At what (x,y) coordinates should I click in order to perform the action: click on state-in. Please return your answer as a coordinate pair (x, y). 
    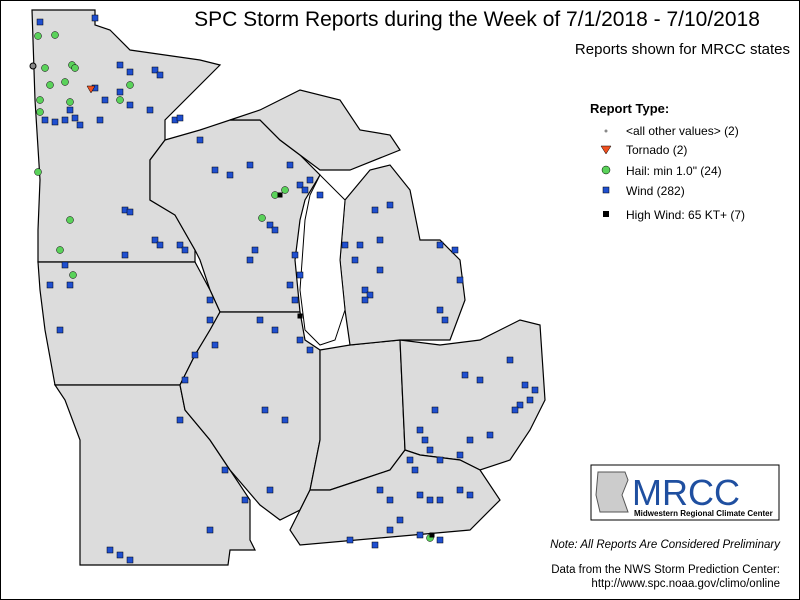
    Looking at the image, I should click on (357, 415).